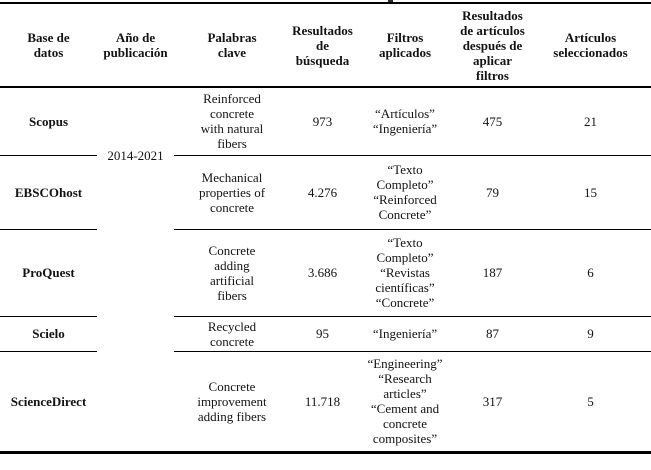 Image resolution: width=651 pixels, height=470 pixels. What do you see at coordinates (232, 401) in the screenshot?
I see `cell-keywords: Concrete improvement adding fibers` at bounding box center [232, 401].